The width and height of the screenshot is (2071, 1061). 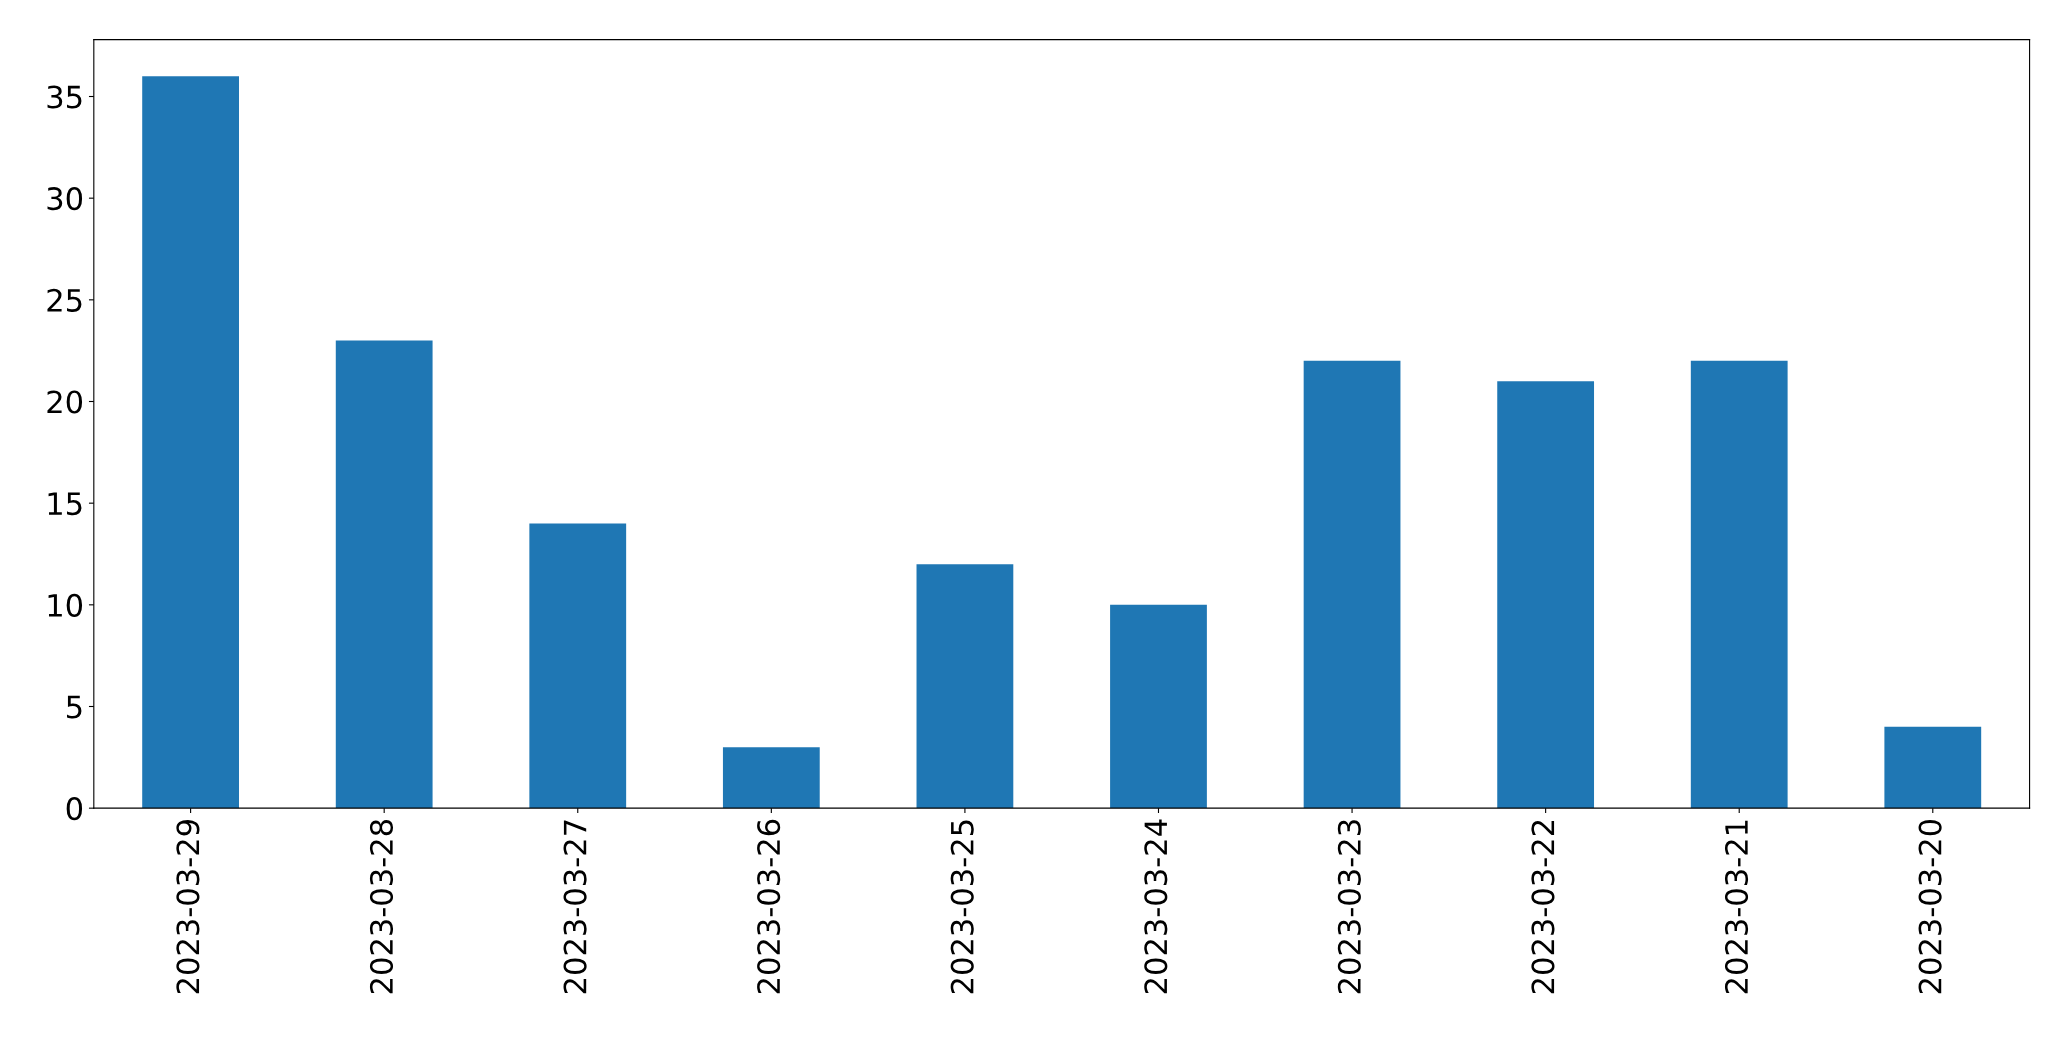 I want to click on y-tick-label: 20, so click(x=65, y=402).